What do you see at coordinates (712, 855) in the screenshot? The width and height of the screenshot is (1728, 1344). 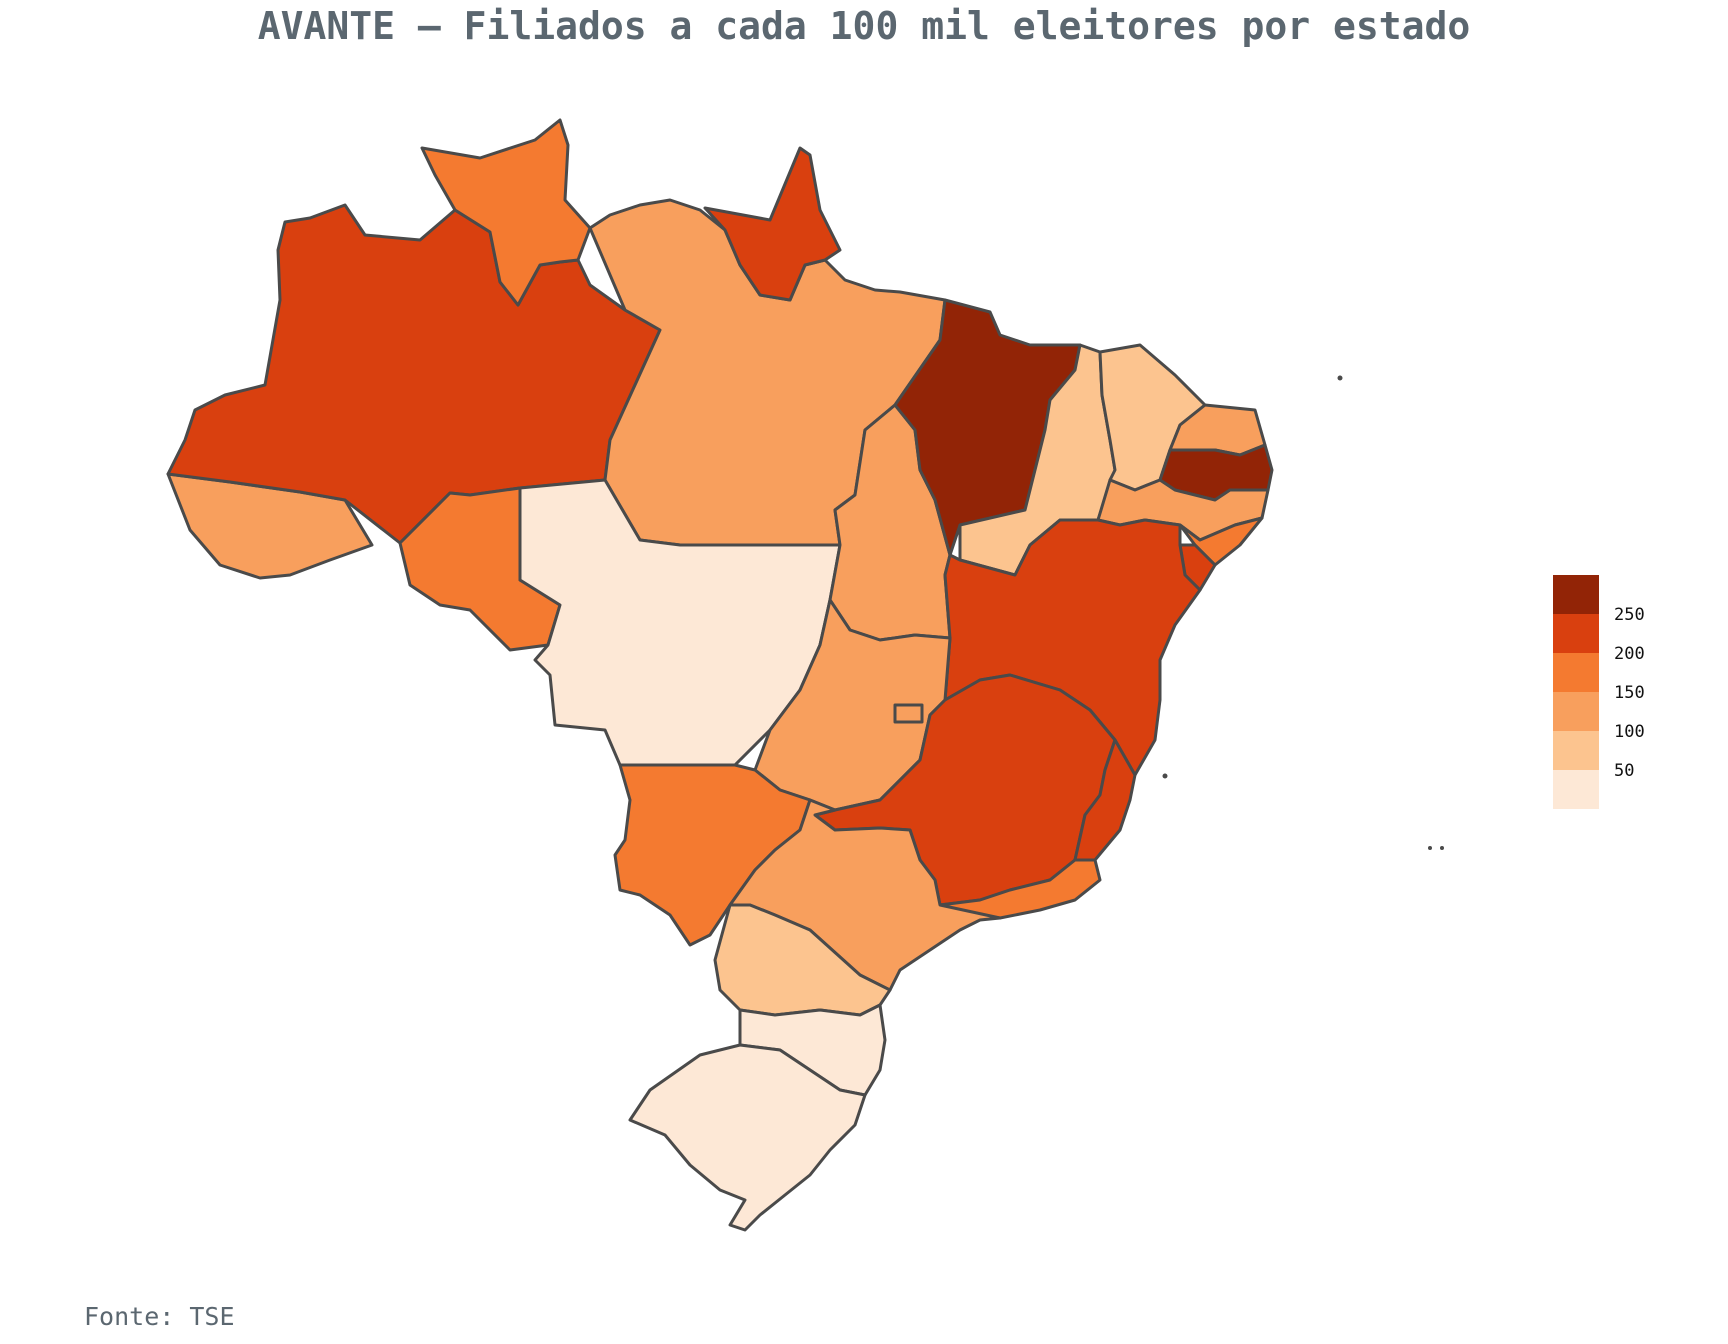 I see `state-mato-grosso-do-sul` at bounding box center [712, 855].